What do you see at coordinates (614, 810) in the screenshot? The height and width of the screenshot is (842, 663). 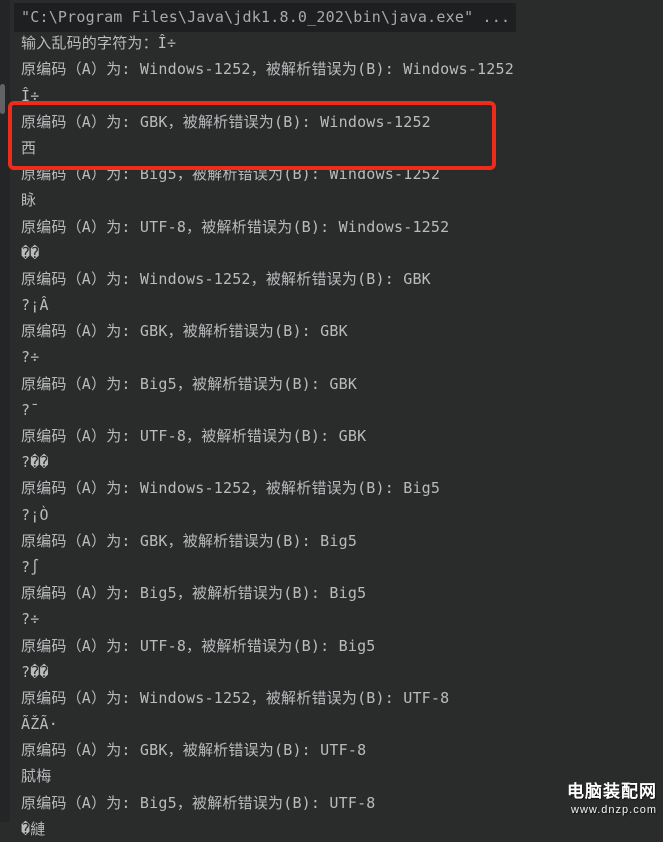 I see `watermark-url: www.dnzp.com` at bounding box center [614, 810].